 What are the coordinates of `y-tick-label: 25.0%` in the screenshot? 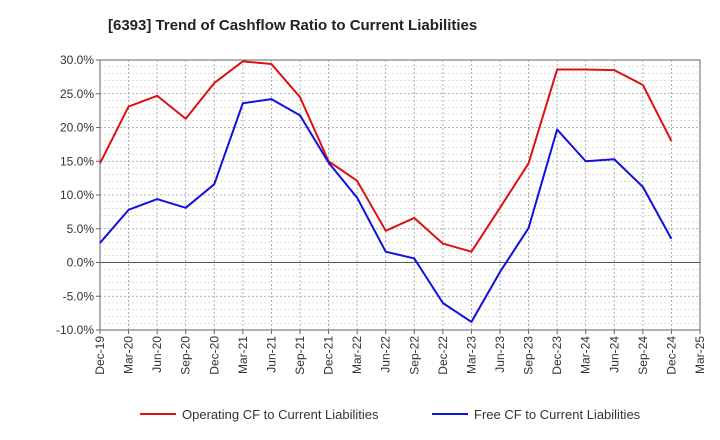 It's located at (77, 94).